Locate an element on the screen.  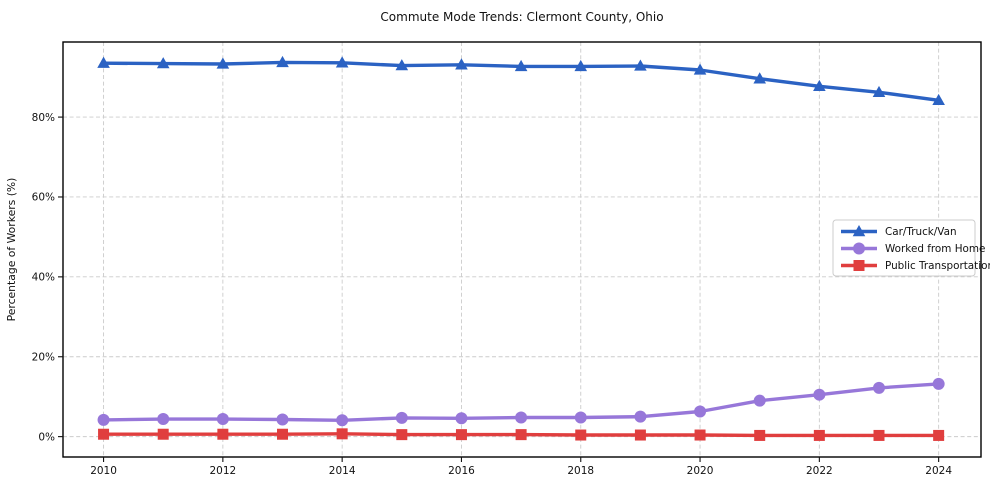
y-tick-label: 60% is located at coordinates (43, 198).